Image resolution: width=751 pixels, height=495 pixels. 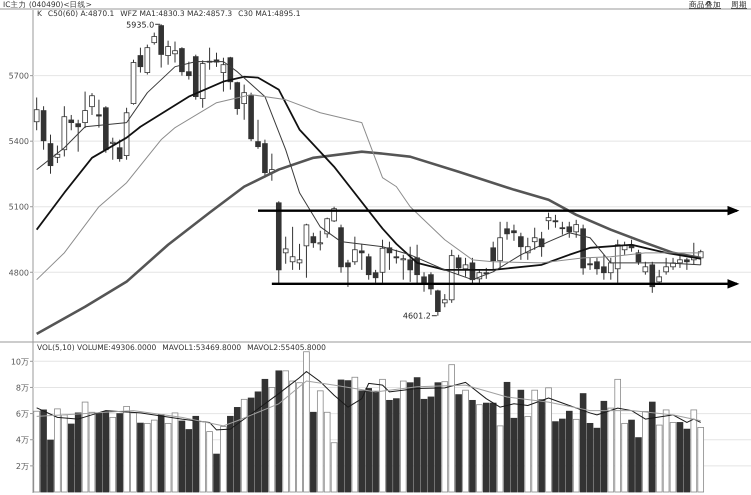 What do you see at coordinates (22, 387) in the screenshot?
I see `y-tick-label: 8万` at bounding box center [22, 387].